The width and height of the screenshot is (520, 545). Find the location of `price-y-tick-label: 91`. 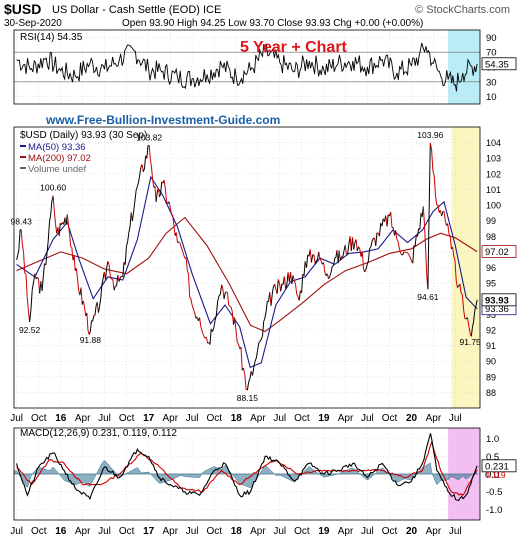

price-y-tick-label: 91 is located at coordinates (491, 346).